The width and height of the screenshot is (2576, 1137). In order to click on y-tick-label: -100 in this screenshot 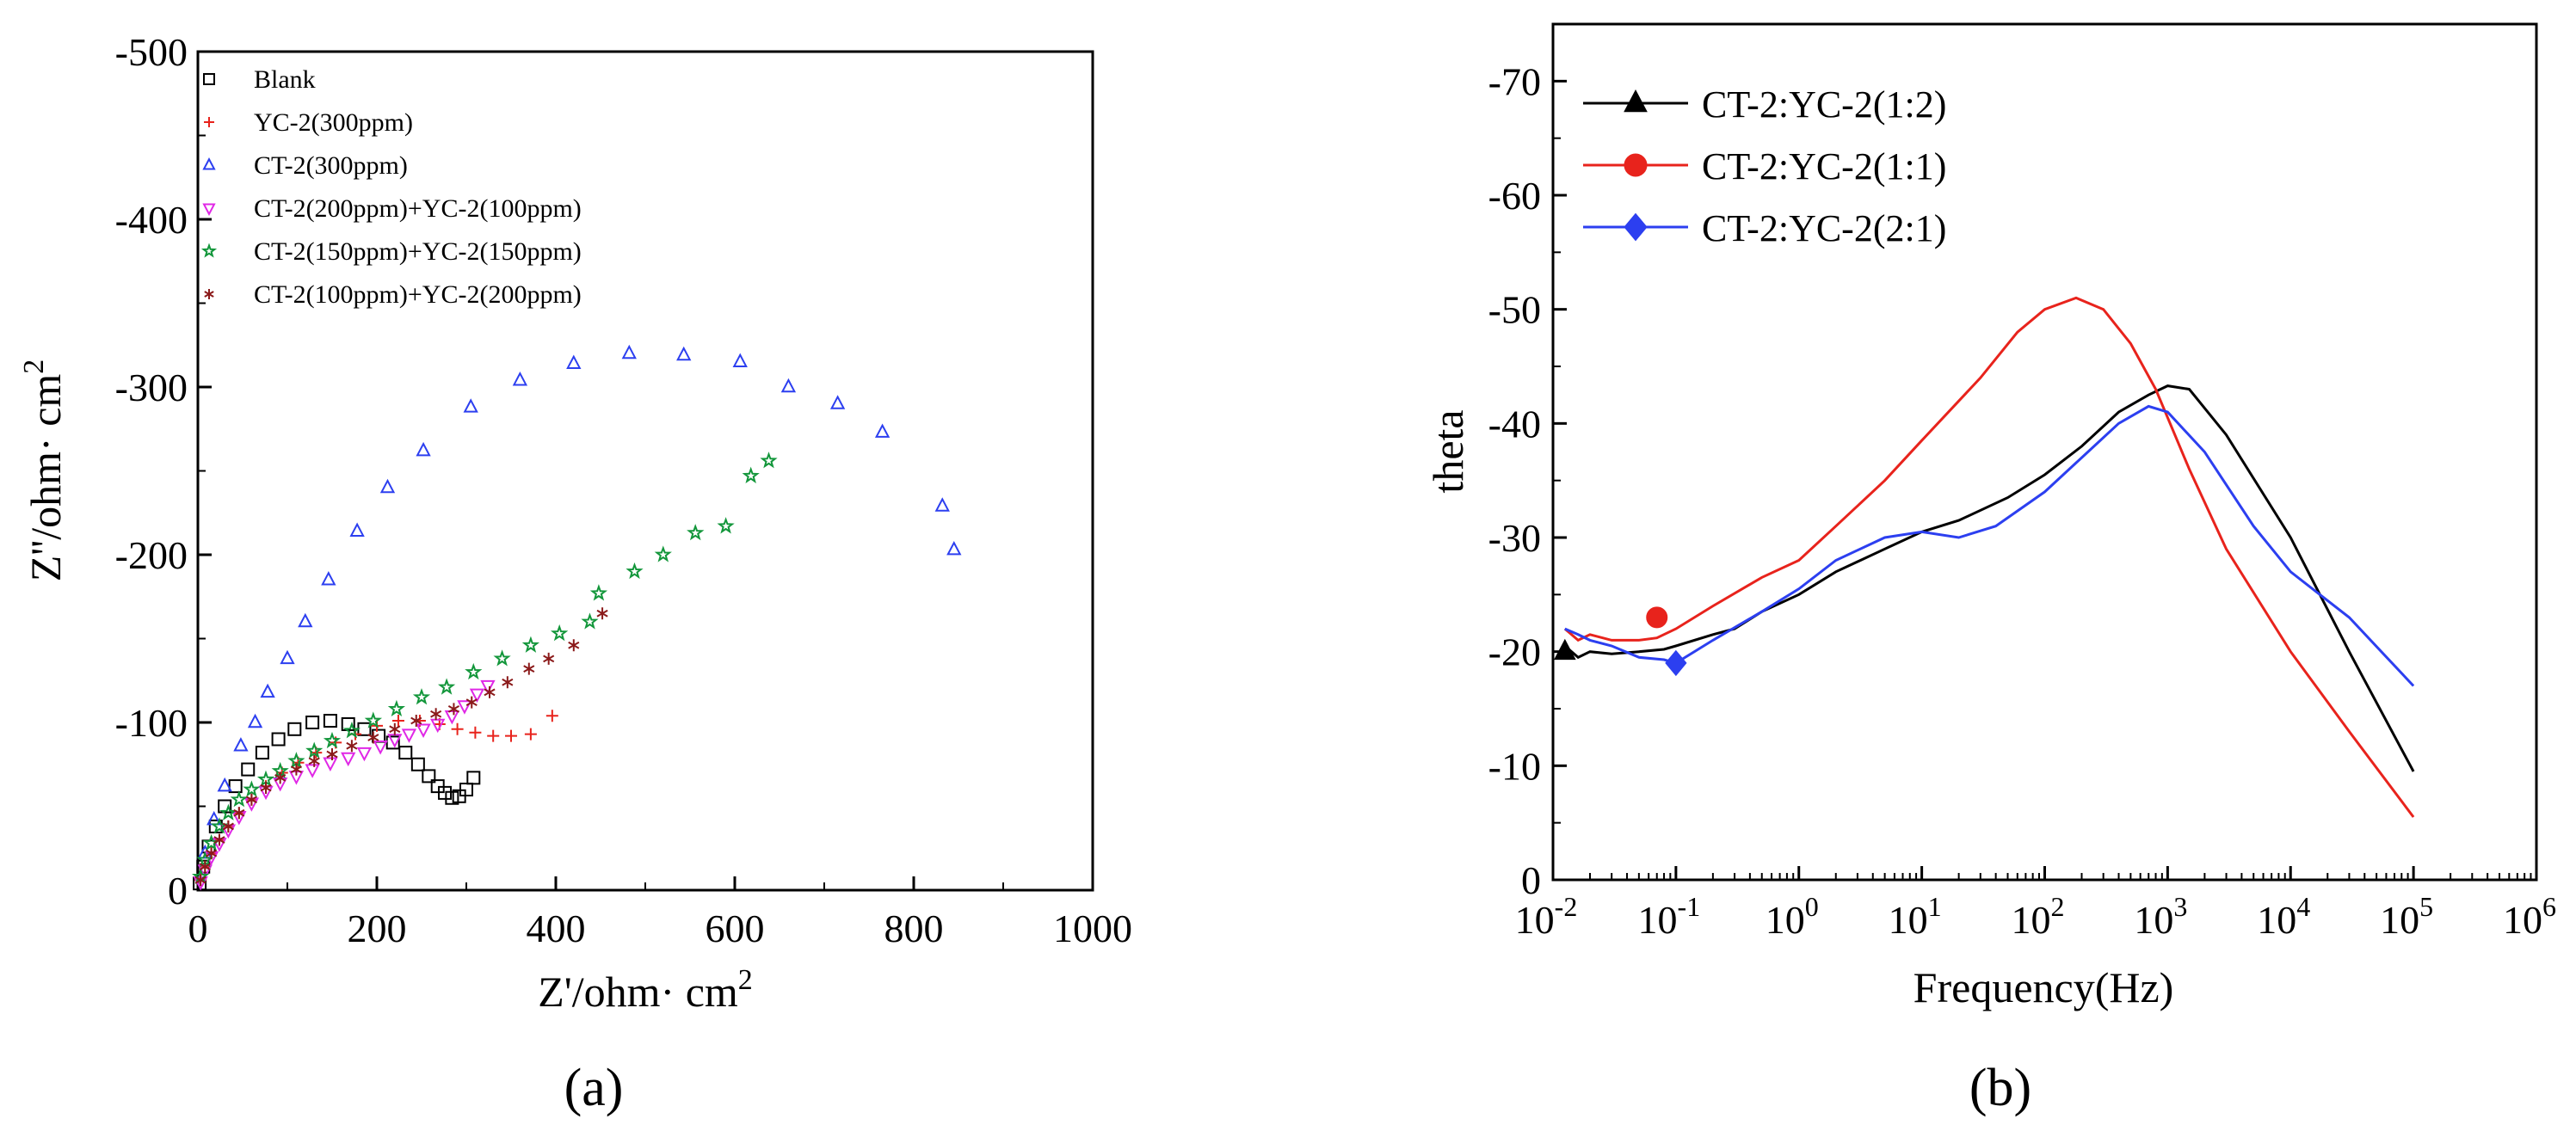, I will do `click(151, 723)`.